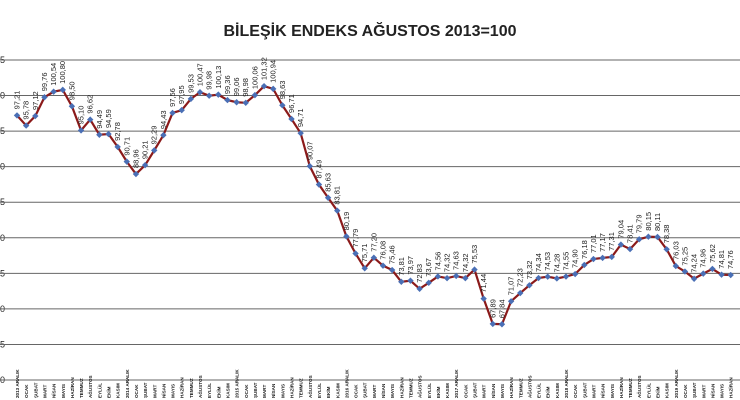  I want to click on data-label: 67,89, so click(492, 308).